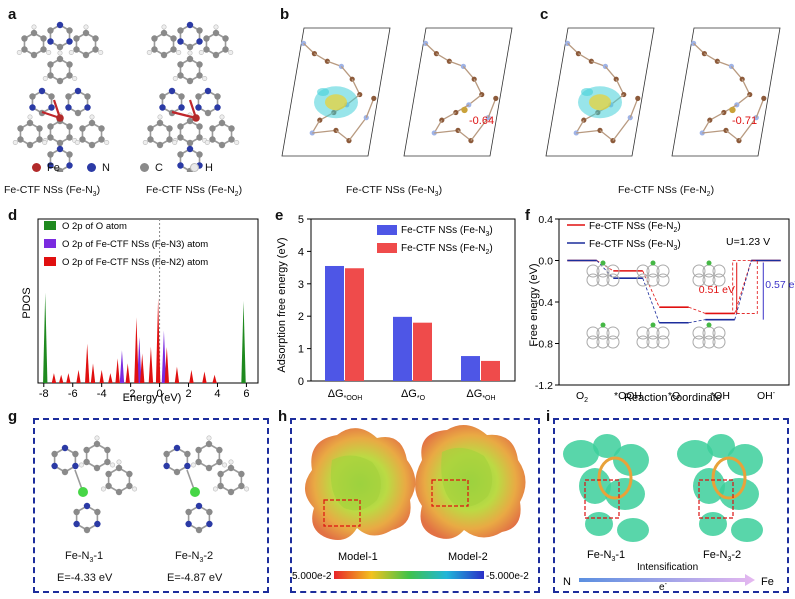 This screenshot has height=599, width=795. I want to click on legend-c: C, so click(151, 168).